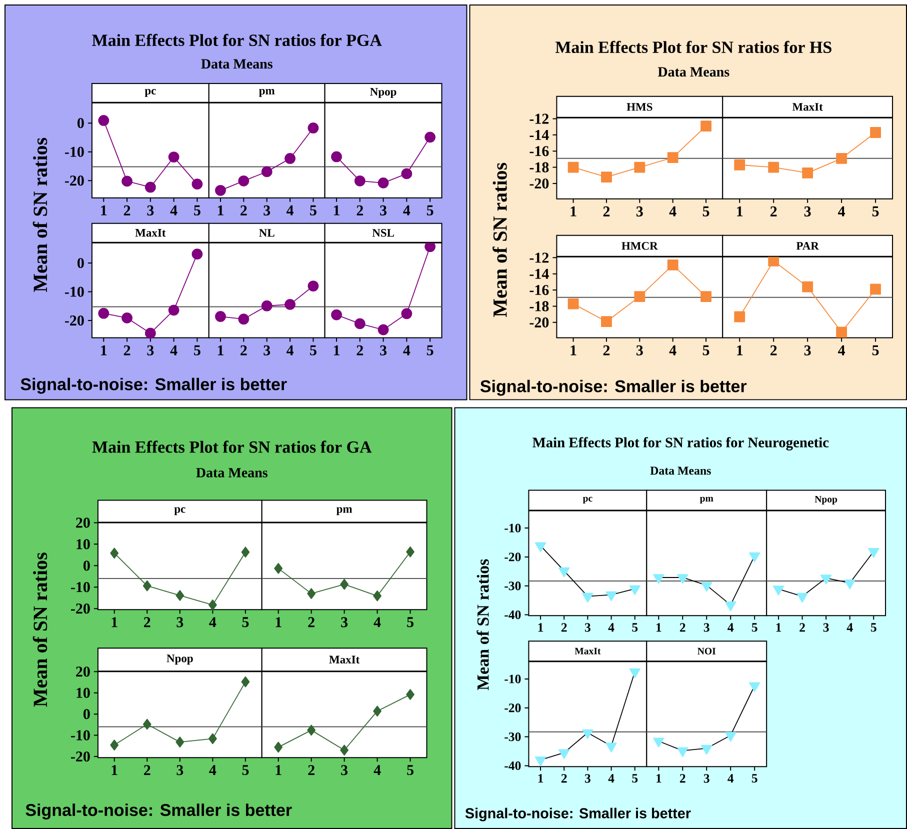  What do you see at coordinates (383, 232) in the screenshot?
I see `chart-title: NSL` at bounding box center [383, 232].